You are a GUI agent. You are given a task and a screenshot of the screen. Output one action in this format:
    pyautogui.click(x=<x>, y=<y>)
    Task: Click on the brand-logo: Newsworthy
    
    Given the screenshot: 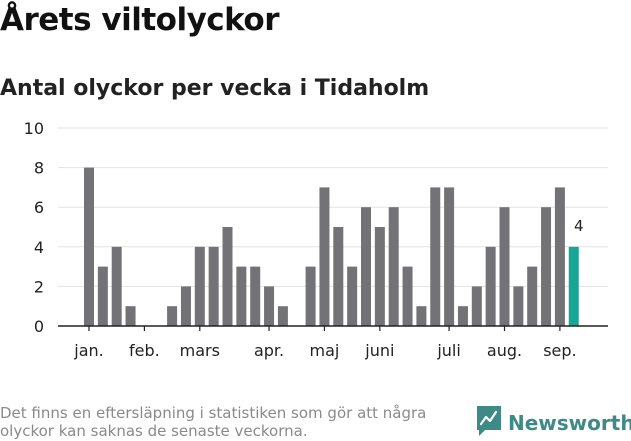 What is the action you would take?
    pyautogui.click(x=553, y=423)
    